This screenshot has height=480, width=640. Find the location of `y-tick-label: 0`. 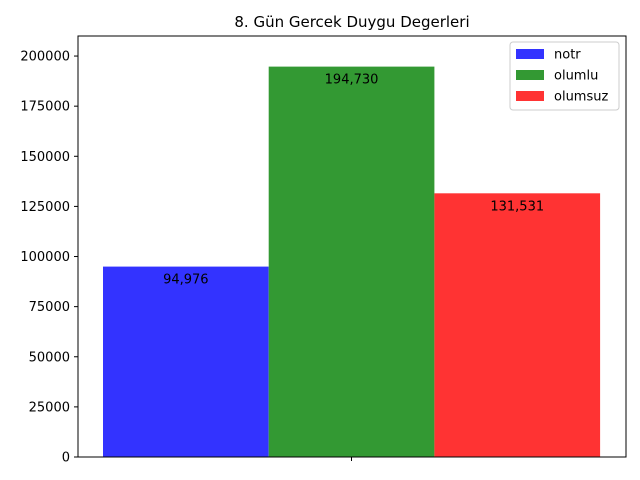

y-tick-label: 0 is located at coordinates (66, 458).